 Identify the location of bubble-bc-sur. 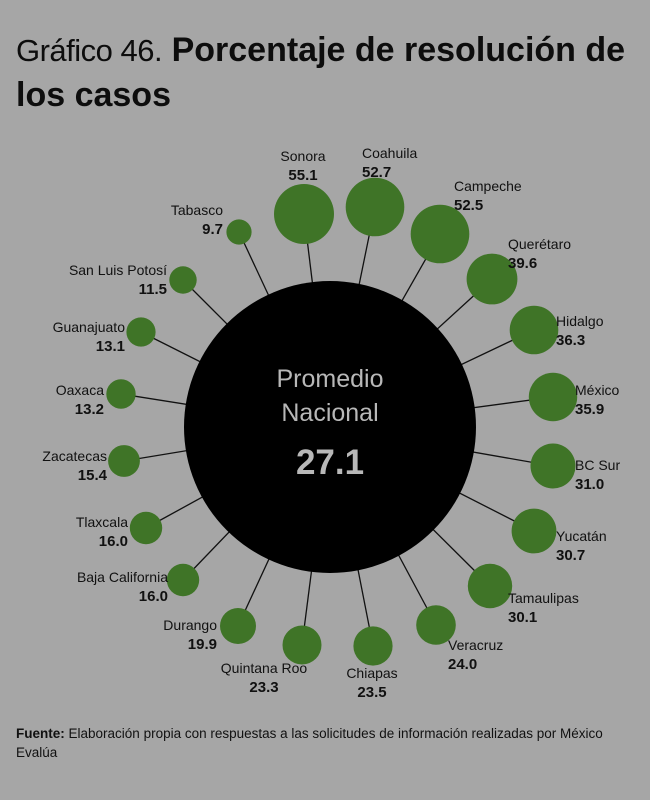
(553, 466).